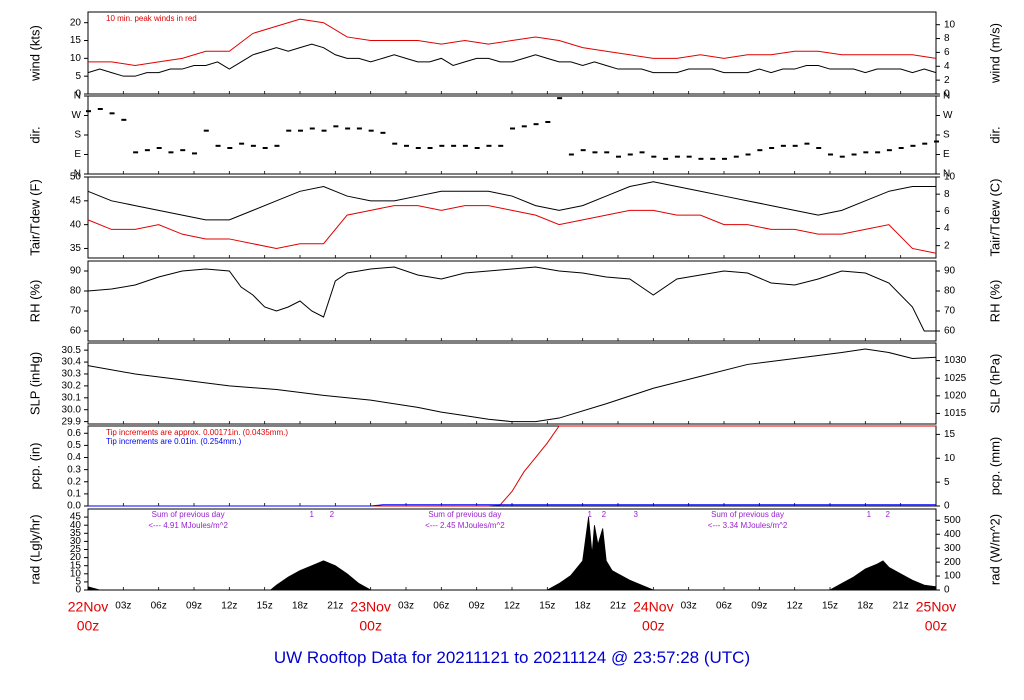  I want to click on rad-ytick-label: 25, so click(76, 549).